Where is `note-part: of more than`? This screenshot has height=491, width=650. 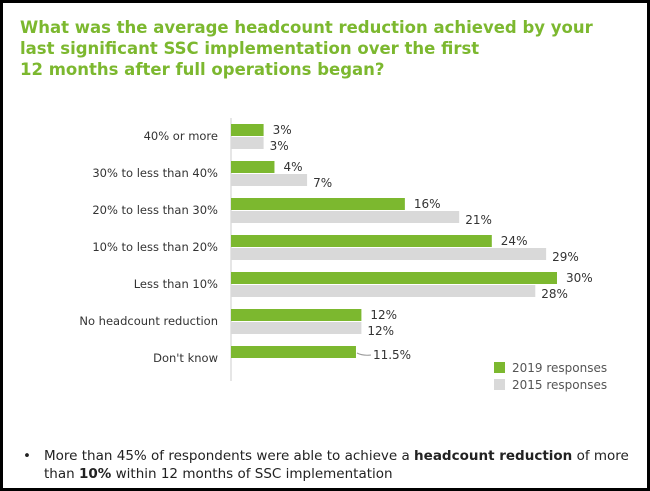 note-part: of more than is located at coordinates (336, 465).